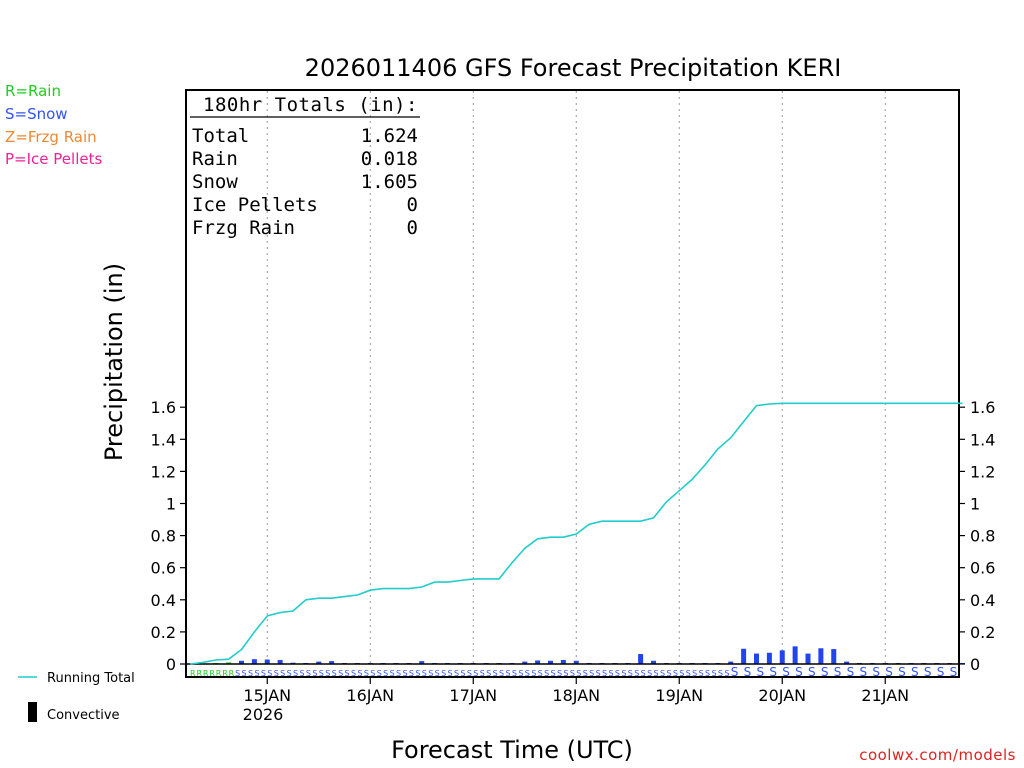  I want to click on totals-value-ice-pellets: 0, so click(412, 205).